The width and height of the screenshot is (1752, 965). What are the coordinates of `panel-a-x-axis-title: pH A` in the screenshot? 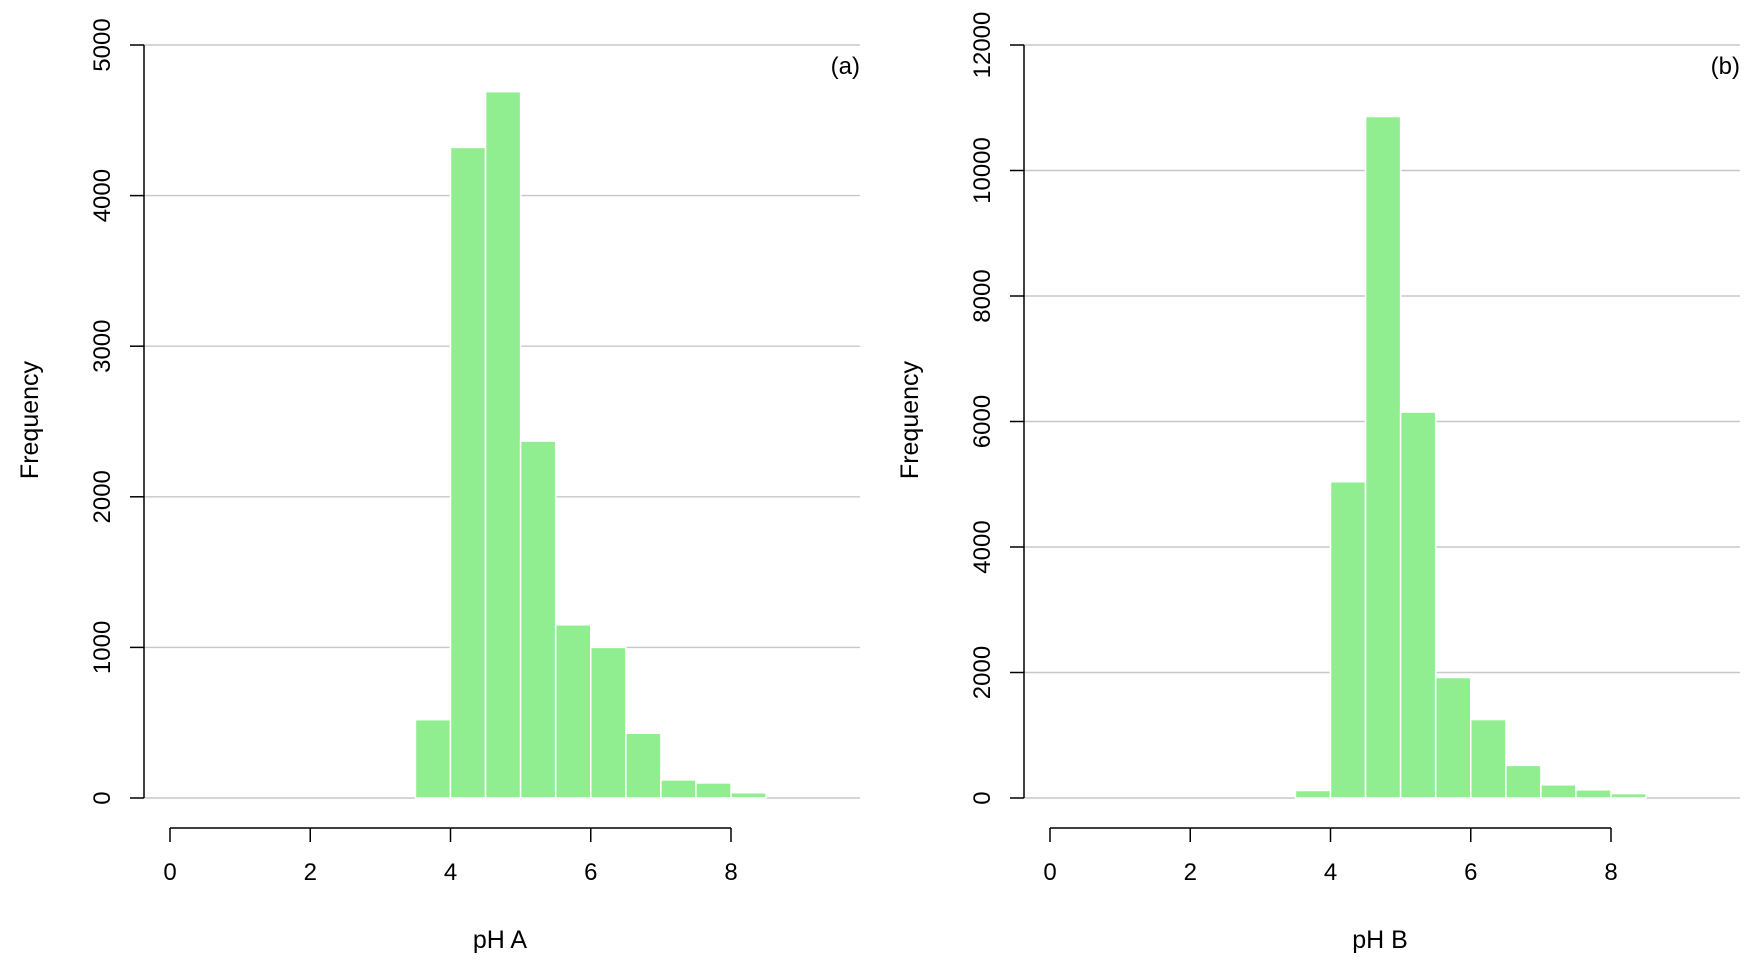 It's located at (500, 940).